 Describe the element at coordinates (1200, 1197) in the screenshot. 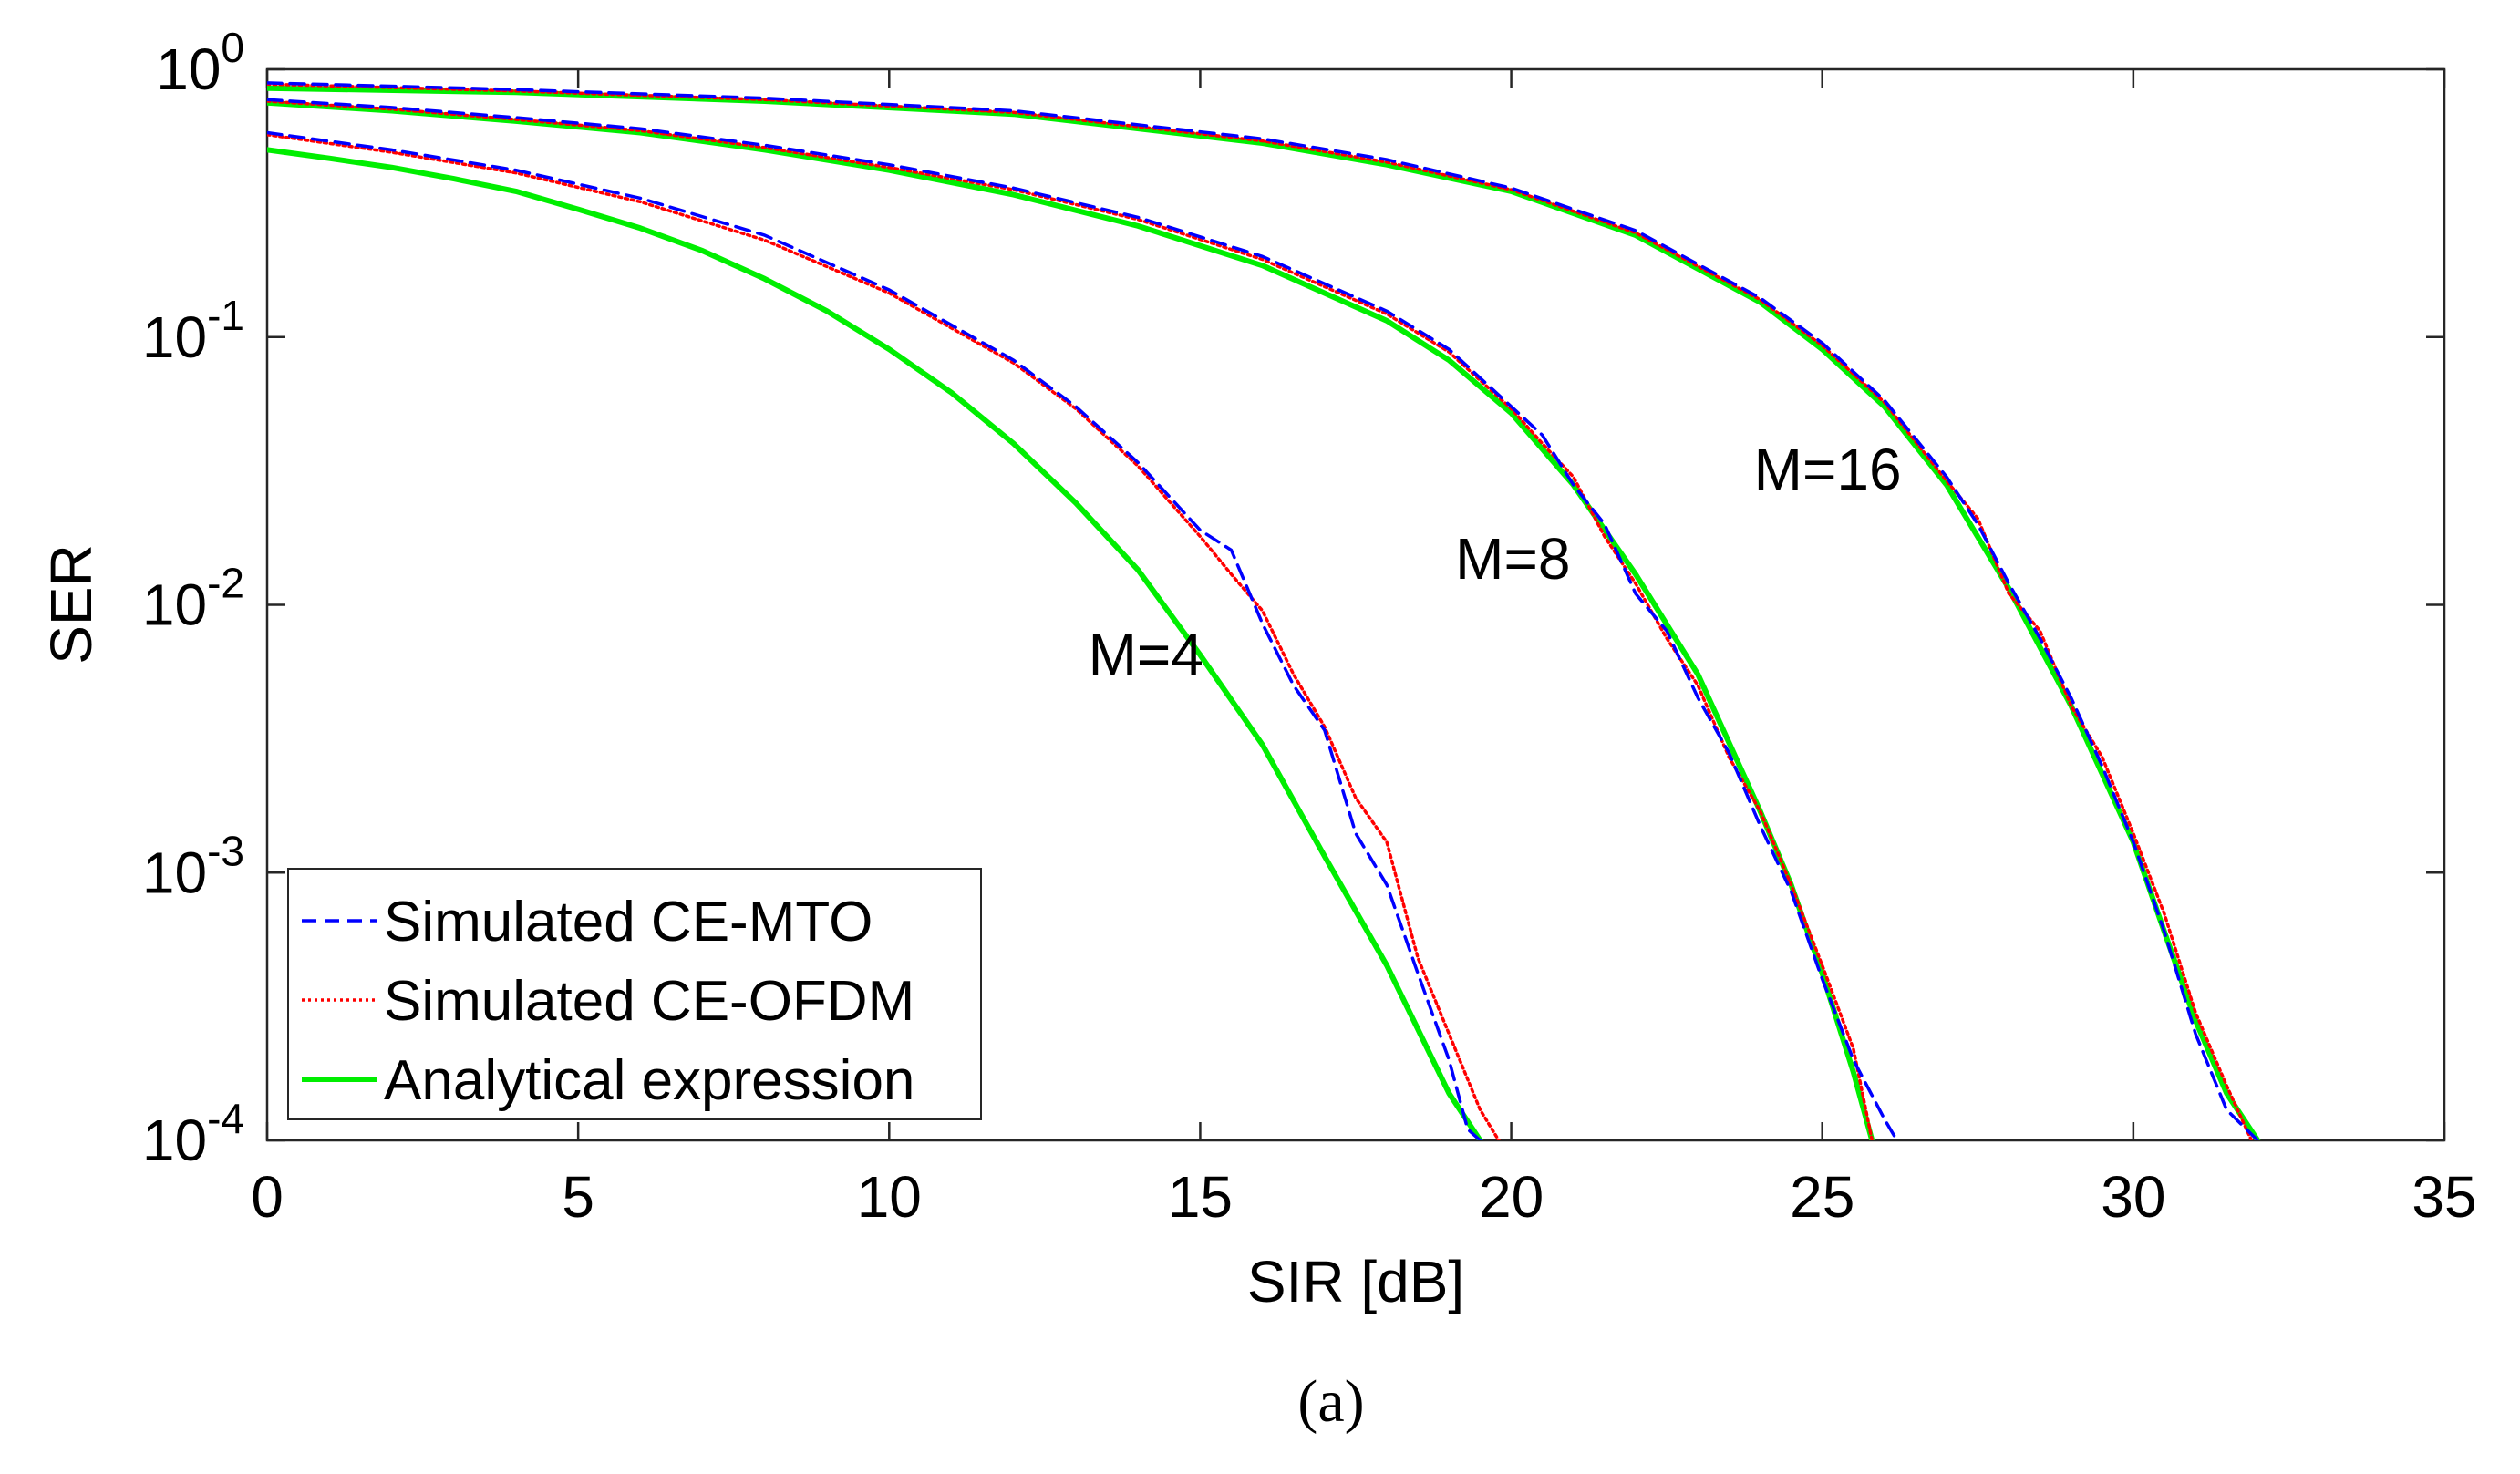

I see `x-tick-label: 15` at that location.